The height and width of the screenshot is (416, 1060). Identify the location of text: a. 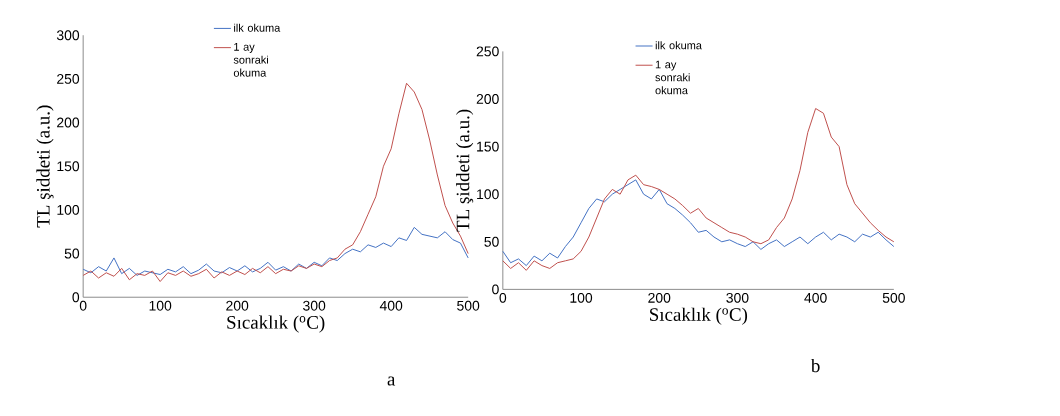
(391, 381).